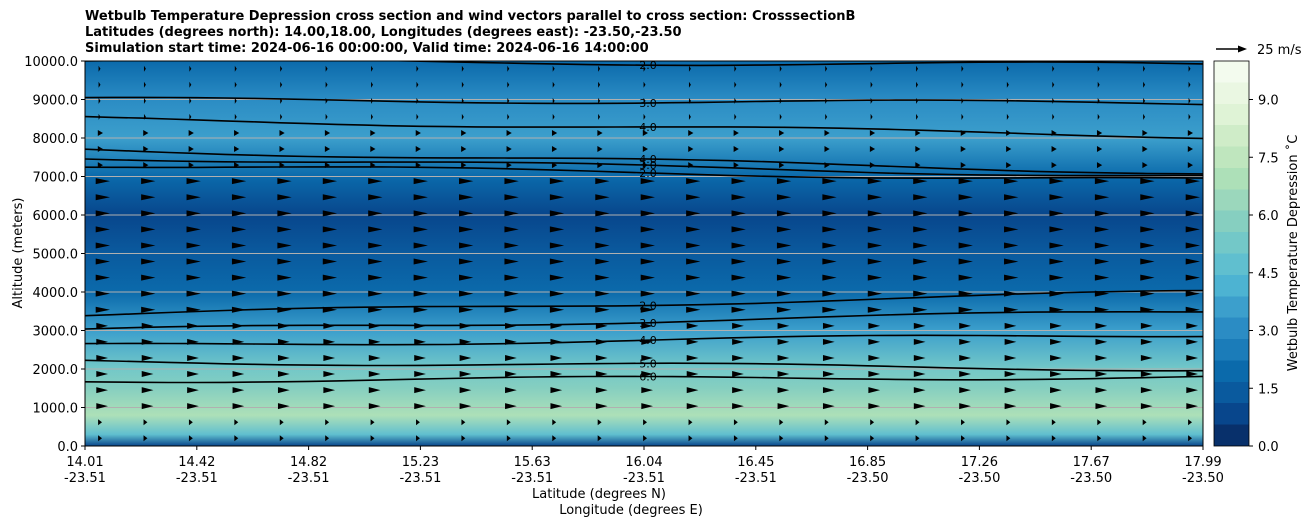 The height and width of the screenshot is (526, 1312). Describe the element at coordinates (643, 462) in the screenshot. I see `x-tick-label-lat: 16.04` at that location.